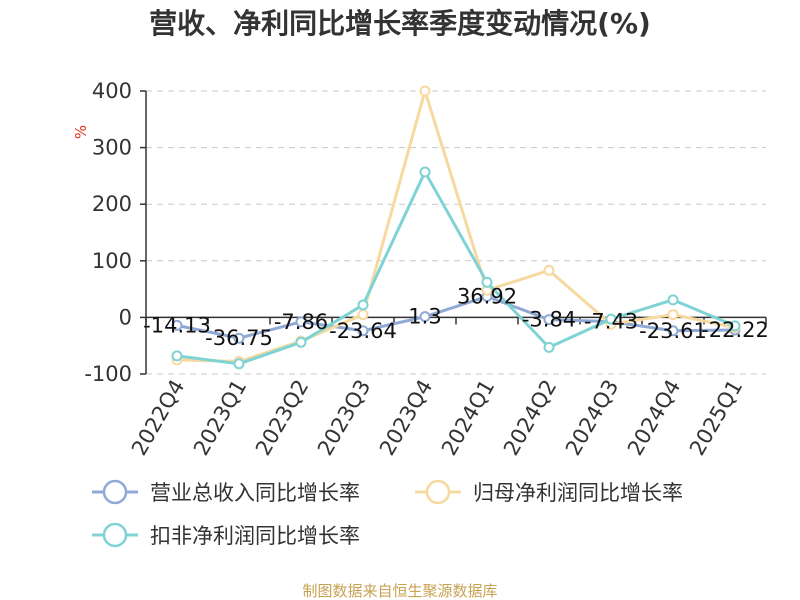  What do you see at coordinates (468, 418) in the screenshot?
I see `x-tick-label: 2024Q1` at bounding box center [468, 418].